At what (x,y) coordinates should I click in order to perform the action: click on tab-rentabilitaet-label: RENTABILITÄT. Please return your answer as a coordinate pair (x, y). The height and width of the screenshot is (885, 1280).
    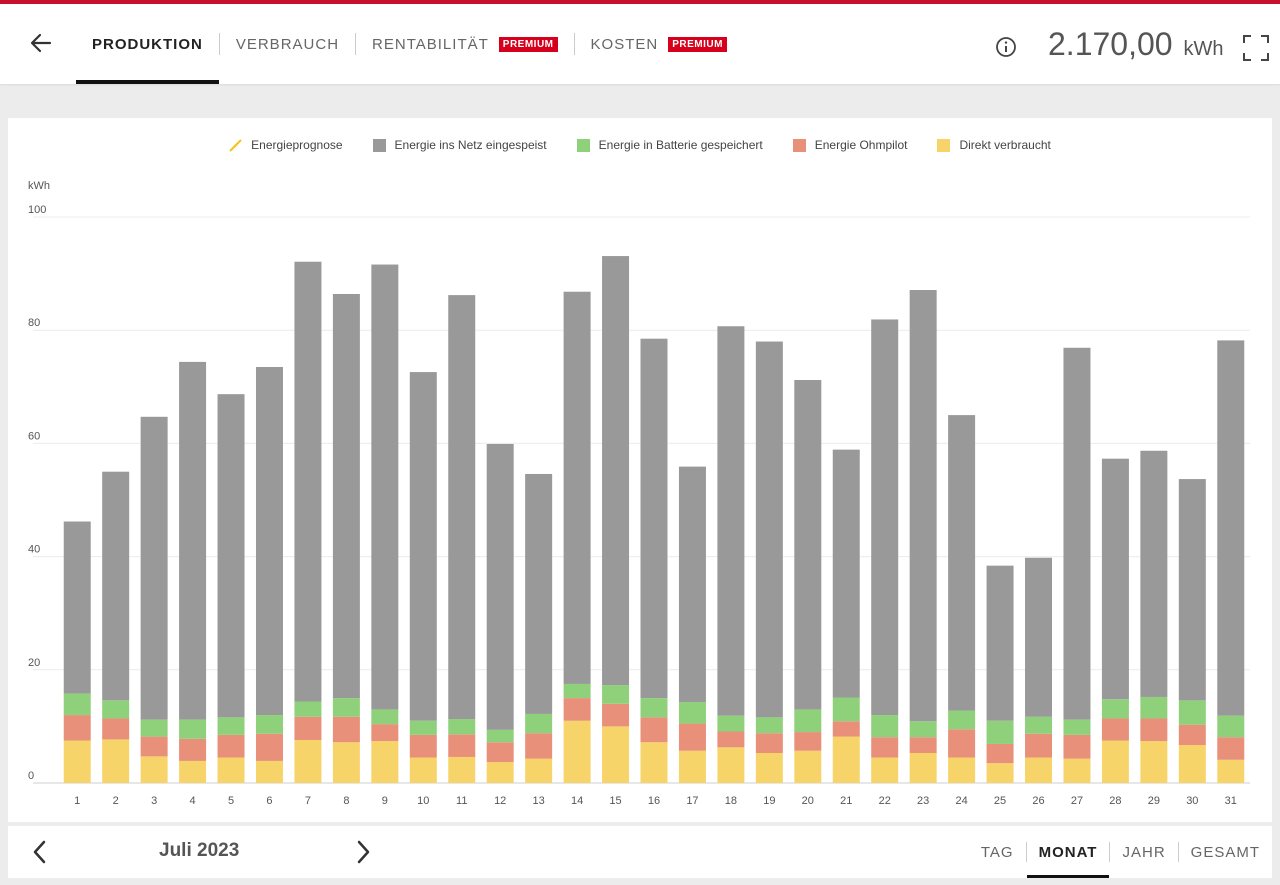
    Looking at the image, I should click on (430, 44).